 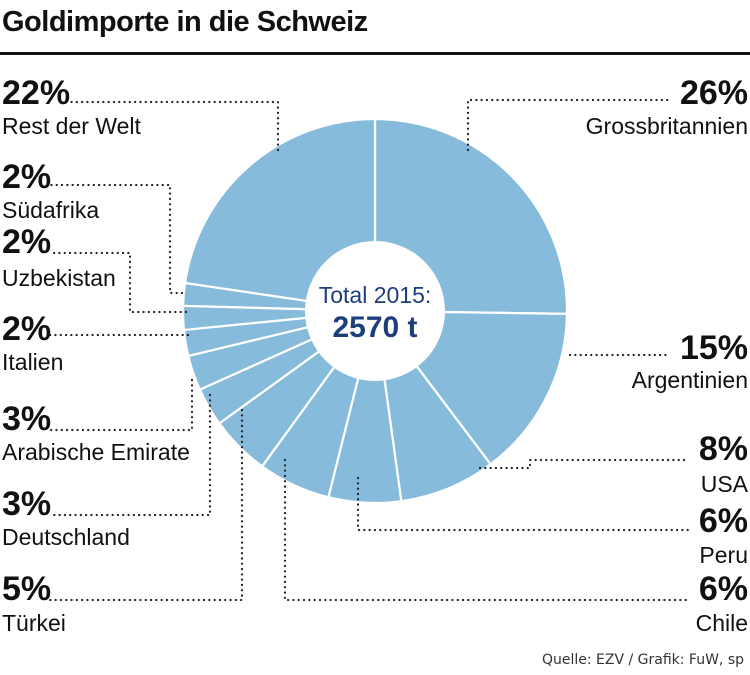 What do you see at coordinates (96, 452) in the screenshot?
I see `label-arabische-emirate: Arabische Emirate` at bounding box center [96, 452].